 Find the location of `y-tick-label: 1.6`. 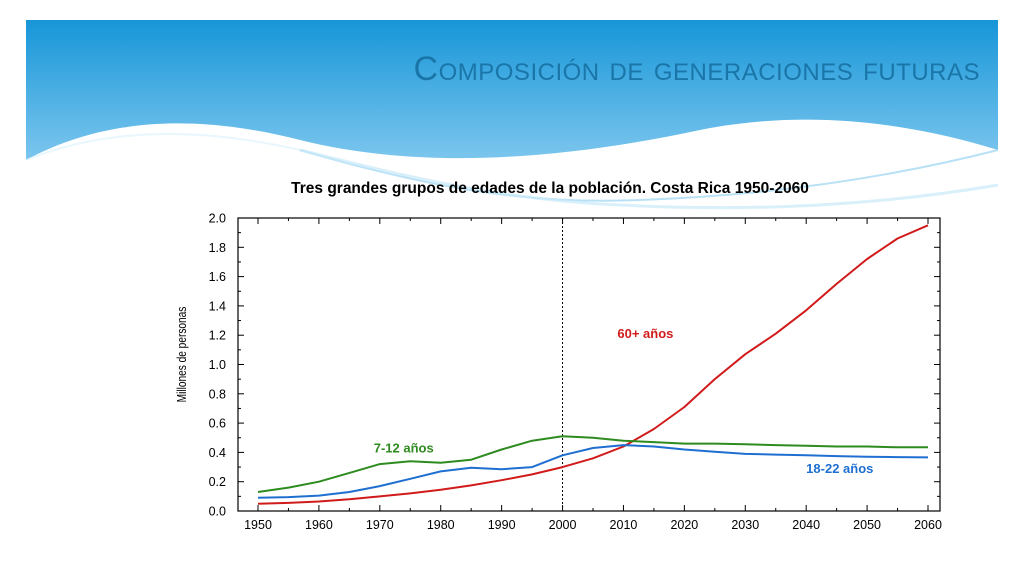

y-tick-label: 1.6 is located at coordinates (217, 277).